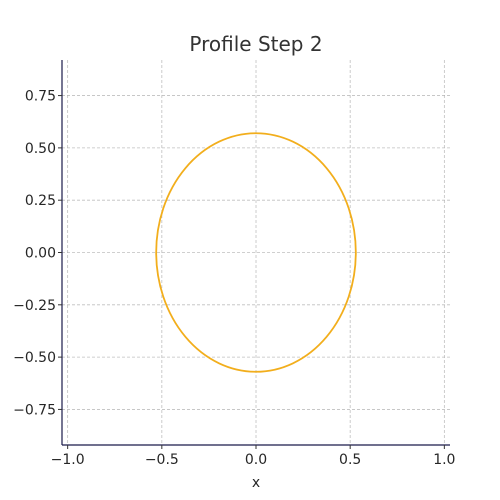  What do you see at coordinates (256, 483) in the screenshot?
I see `x-axis-label: x` at bounding box center [256, 483].